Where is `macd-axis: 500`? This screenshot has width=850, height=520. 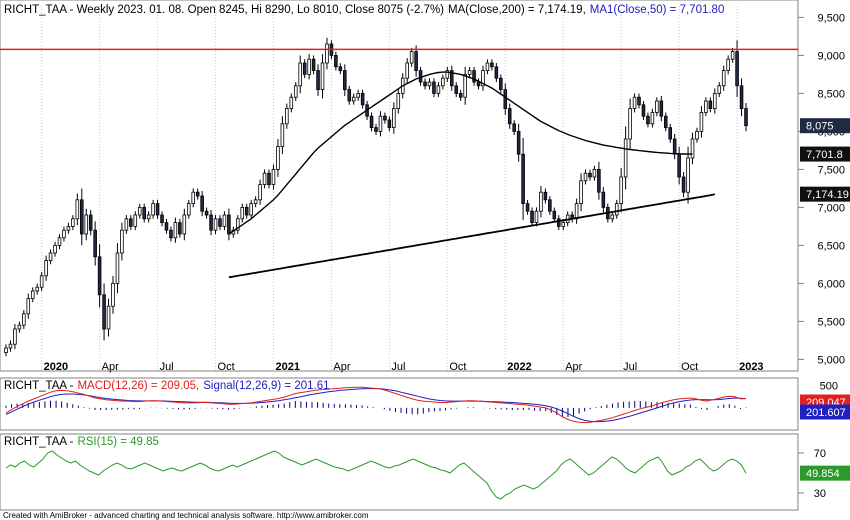 macd-axis: 500 is located at coordinates (829, 386).